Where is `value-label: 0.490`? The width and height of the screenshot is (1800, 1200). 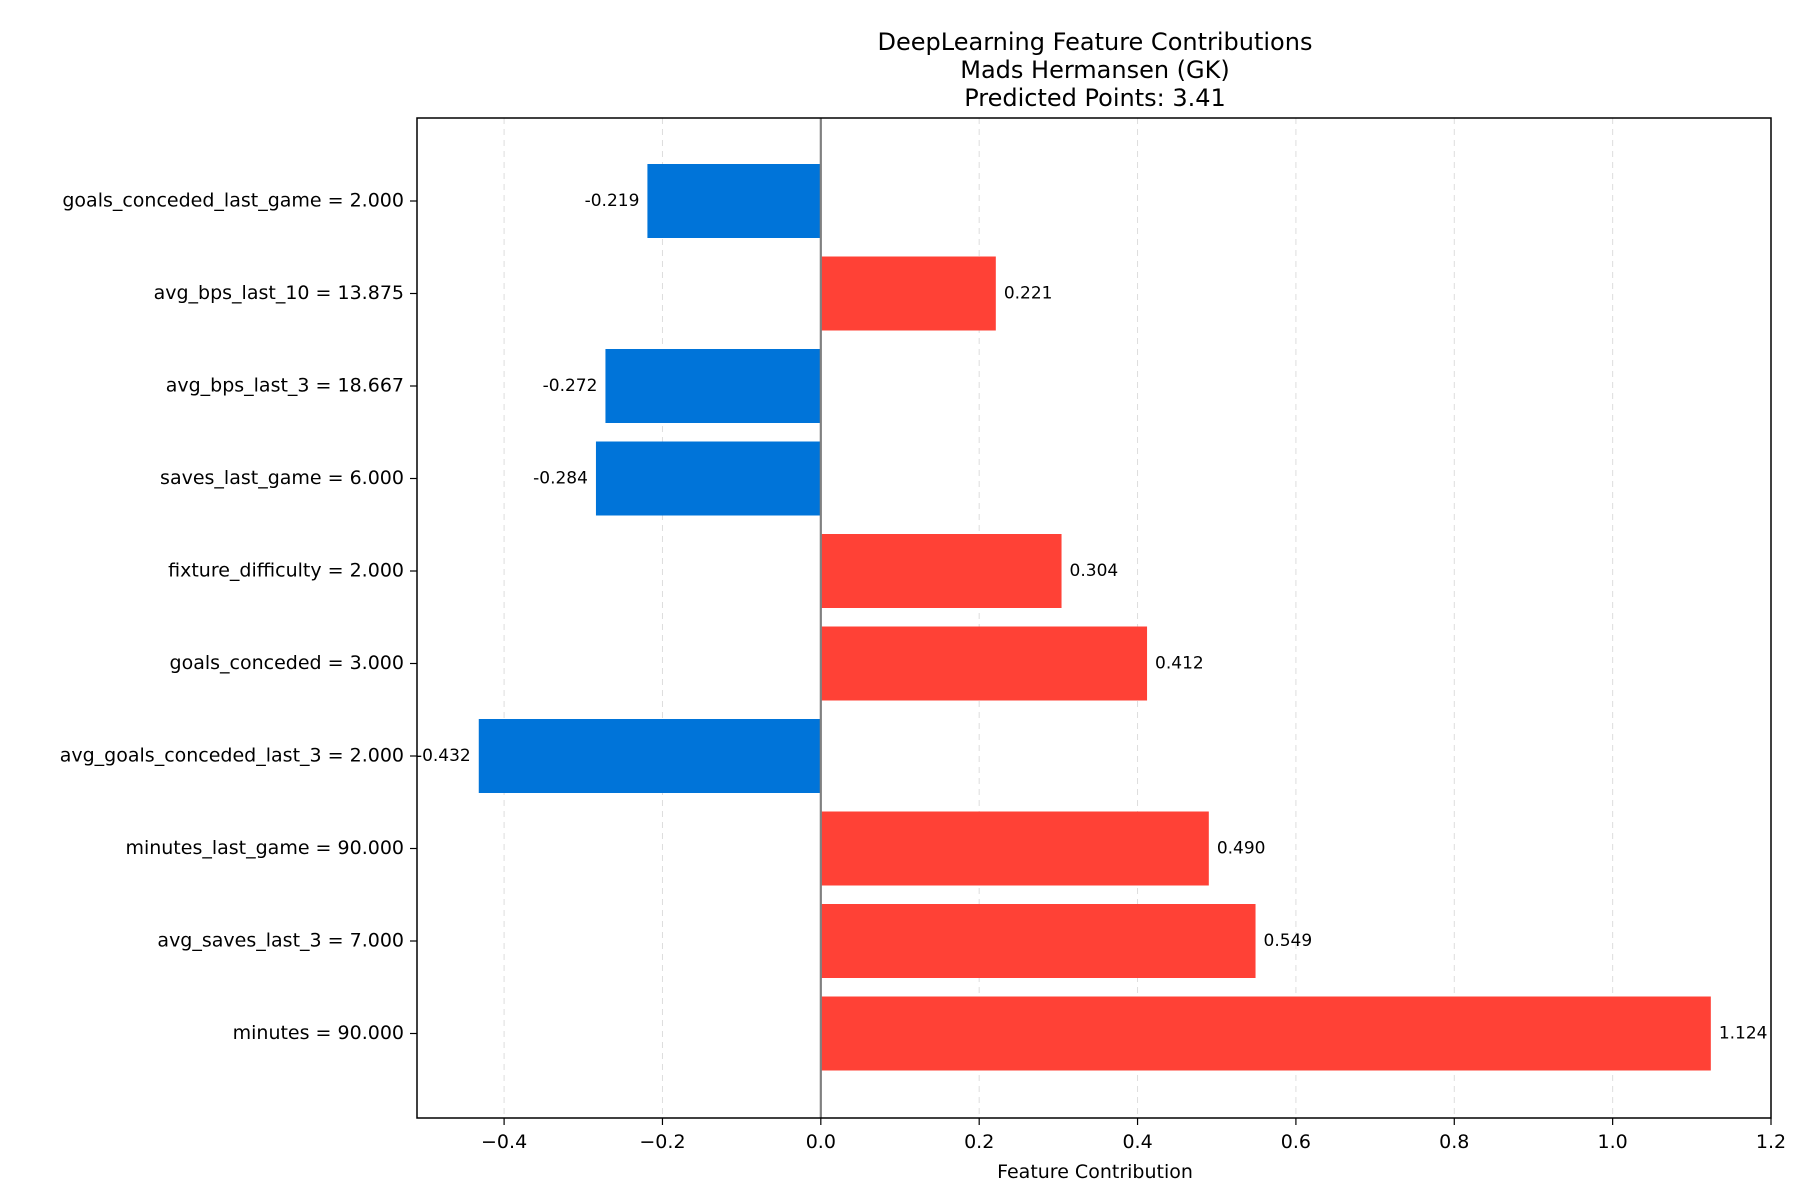
value-label: 0.490 is located at coordinates (1241, 849).